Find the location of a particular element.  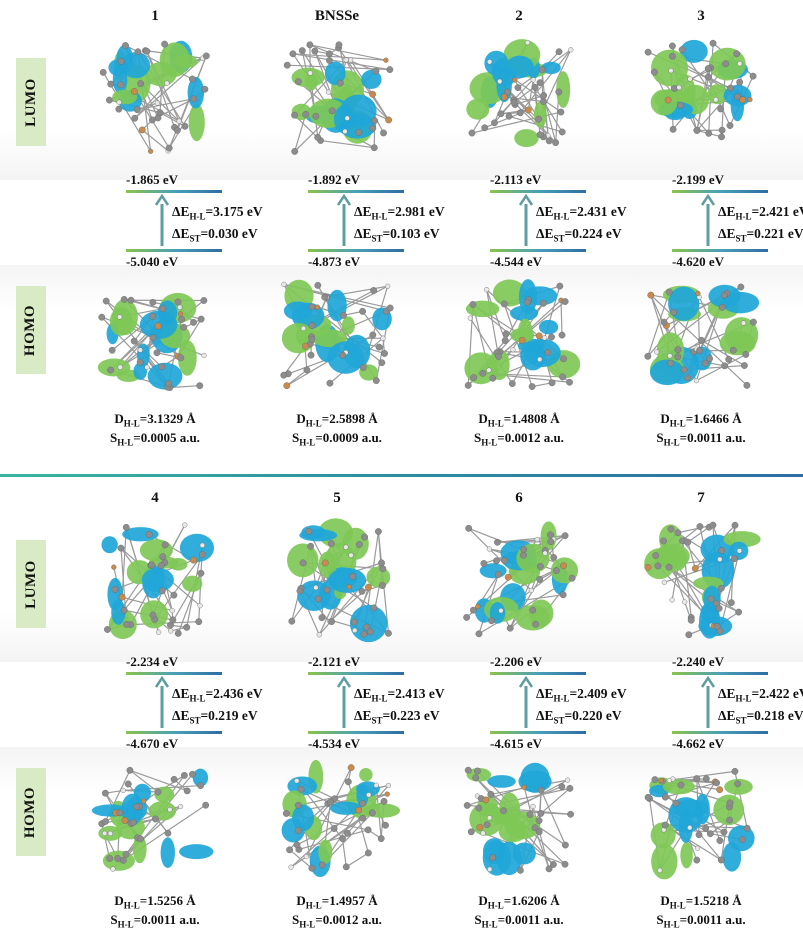

lumo-energy: -1.892 eV is located at coordinates (334, 180).